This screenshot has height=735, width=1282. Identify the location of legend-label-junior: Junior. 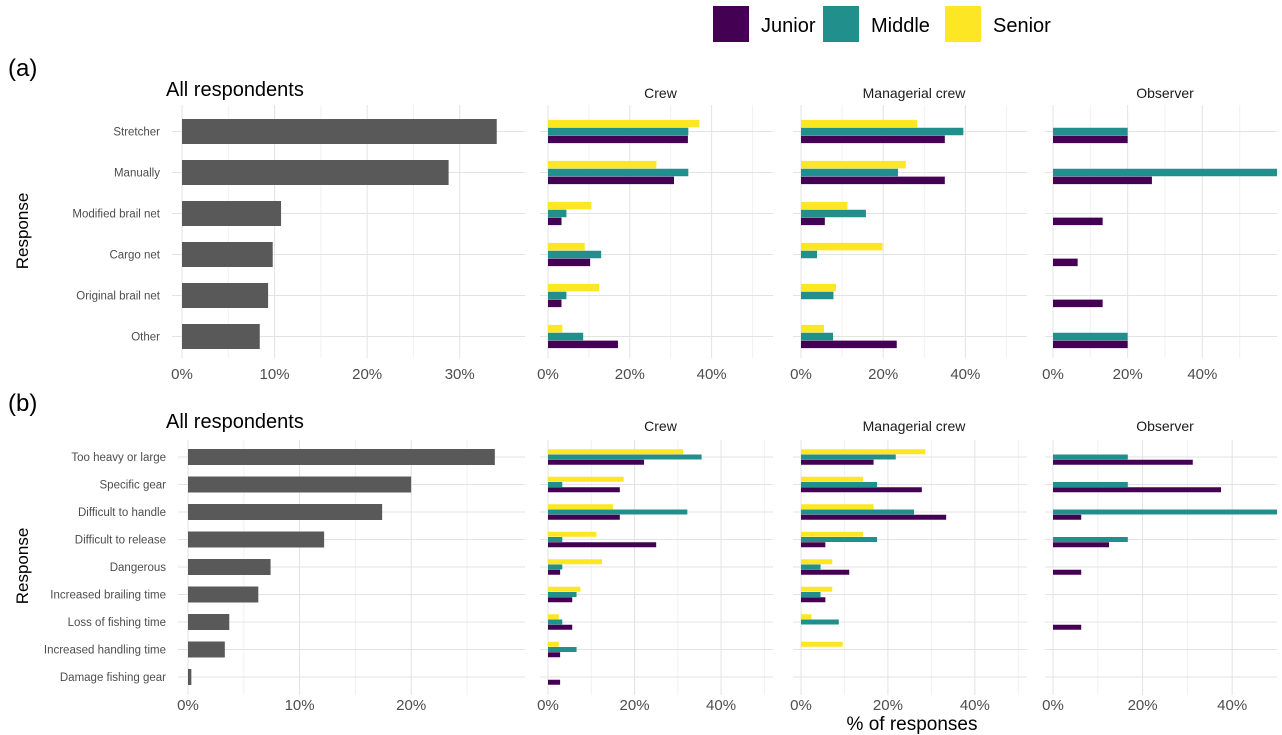
(788, 26).